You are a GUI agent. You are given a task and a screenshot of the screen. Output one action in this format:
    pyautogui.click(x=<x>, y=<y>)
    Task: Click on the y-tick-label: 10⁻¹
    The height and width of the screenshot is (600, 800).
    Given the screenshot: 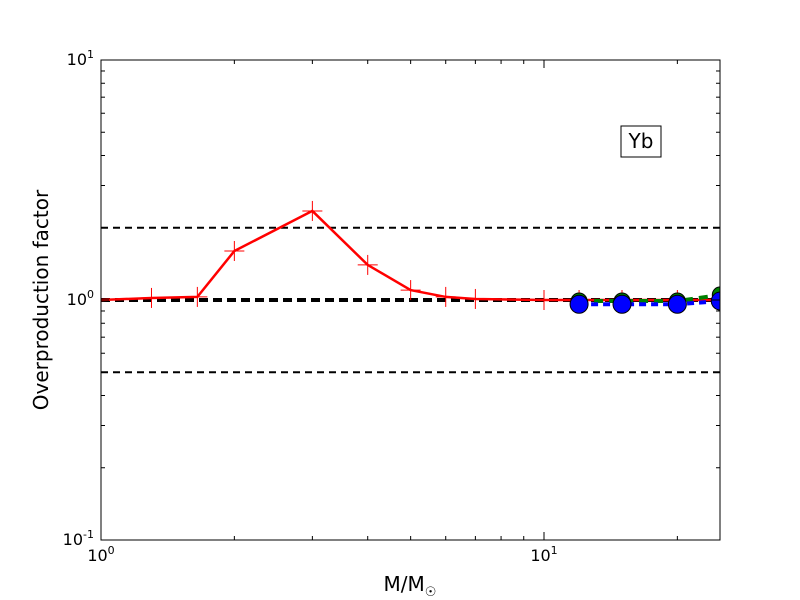 What is the action you would take?
    pyautogui.click(x=78, y=538)
    